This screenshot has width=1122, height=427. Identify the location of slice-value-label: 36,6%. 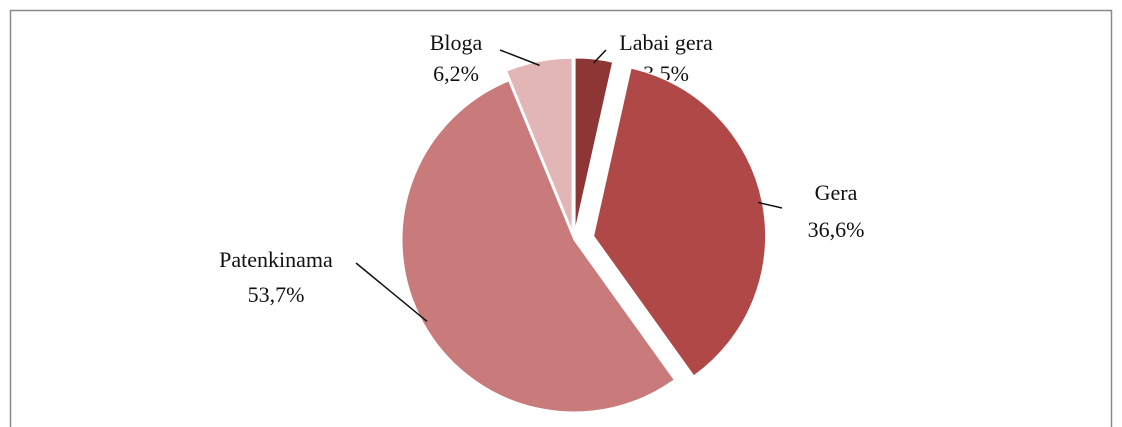
(836, 229).